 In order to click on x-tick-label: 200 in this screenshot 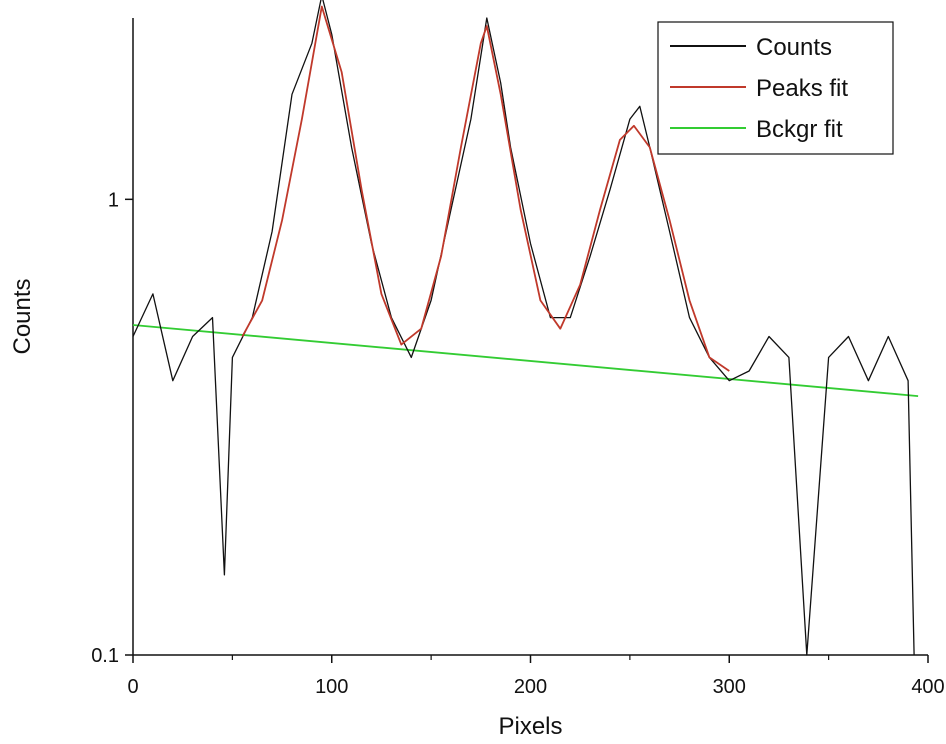, I will do `click(530, 687)`.